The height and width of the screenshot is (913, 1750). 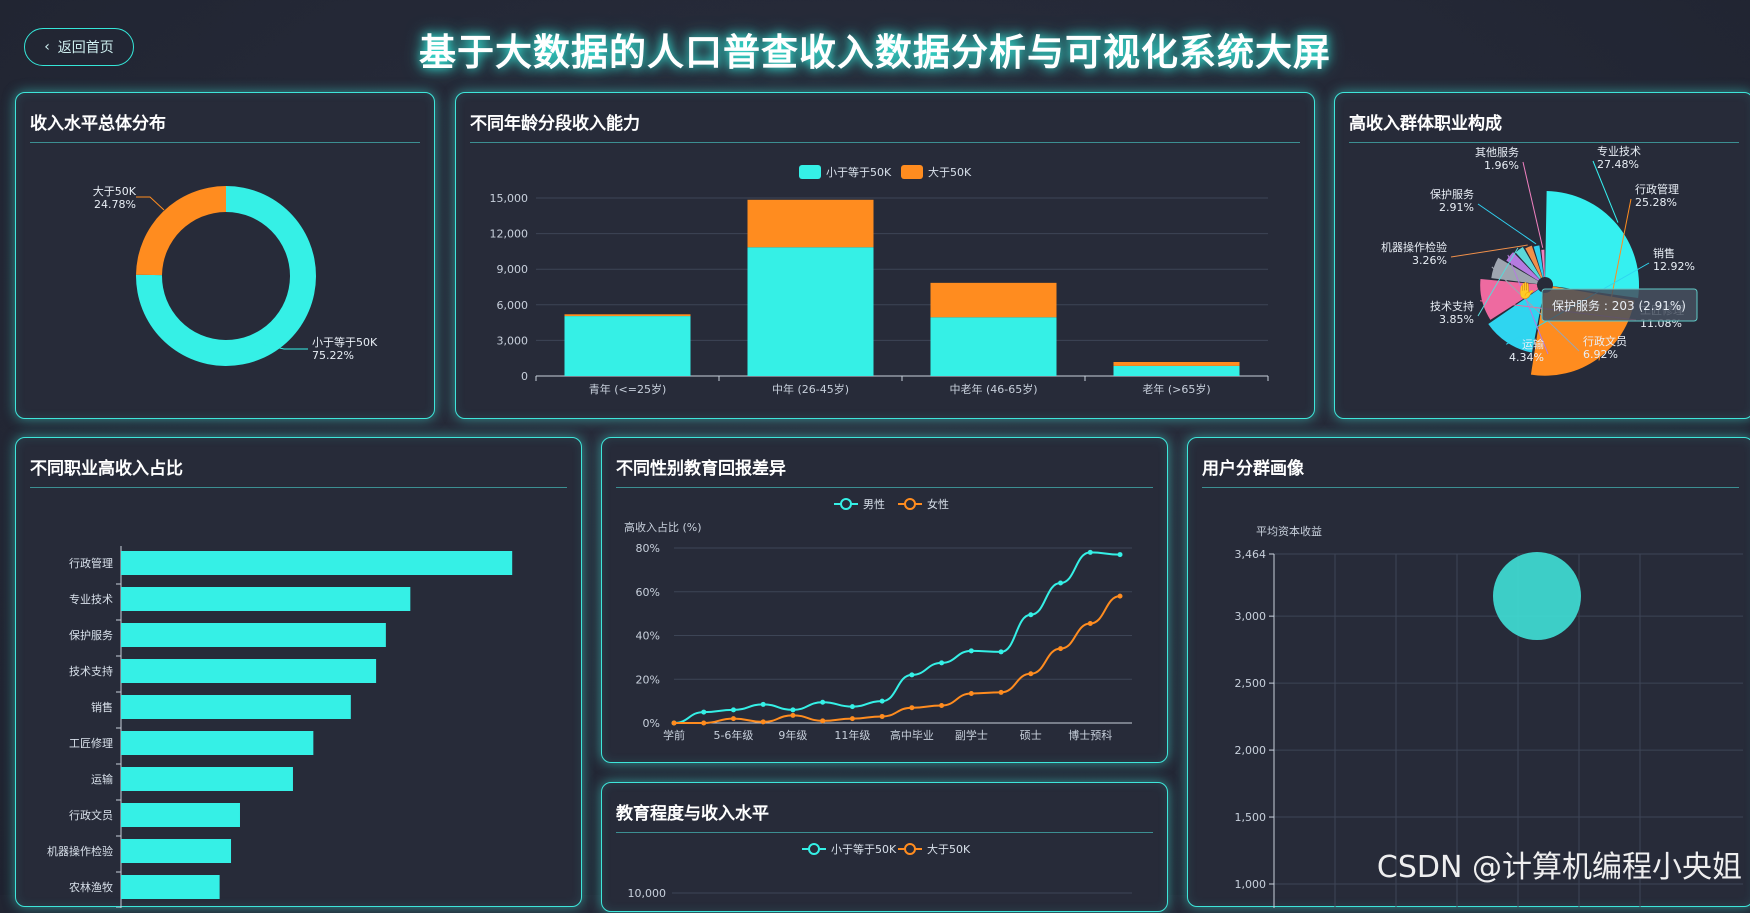 I want to click on y-tick-label: 9,000, so click(x=513, y=269).